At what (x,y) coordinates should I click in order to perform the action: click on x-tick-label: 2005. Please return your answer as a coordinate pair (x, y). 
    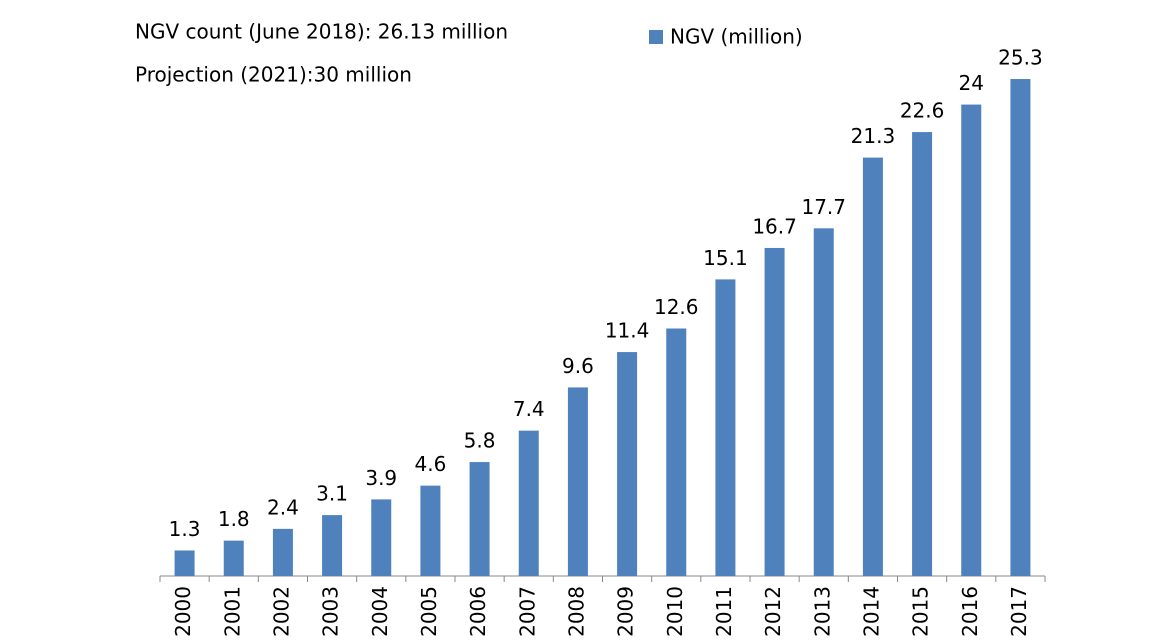
    Looking at the image, I should click on (429, 611).